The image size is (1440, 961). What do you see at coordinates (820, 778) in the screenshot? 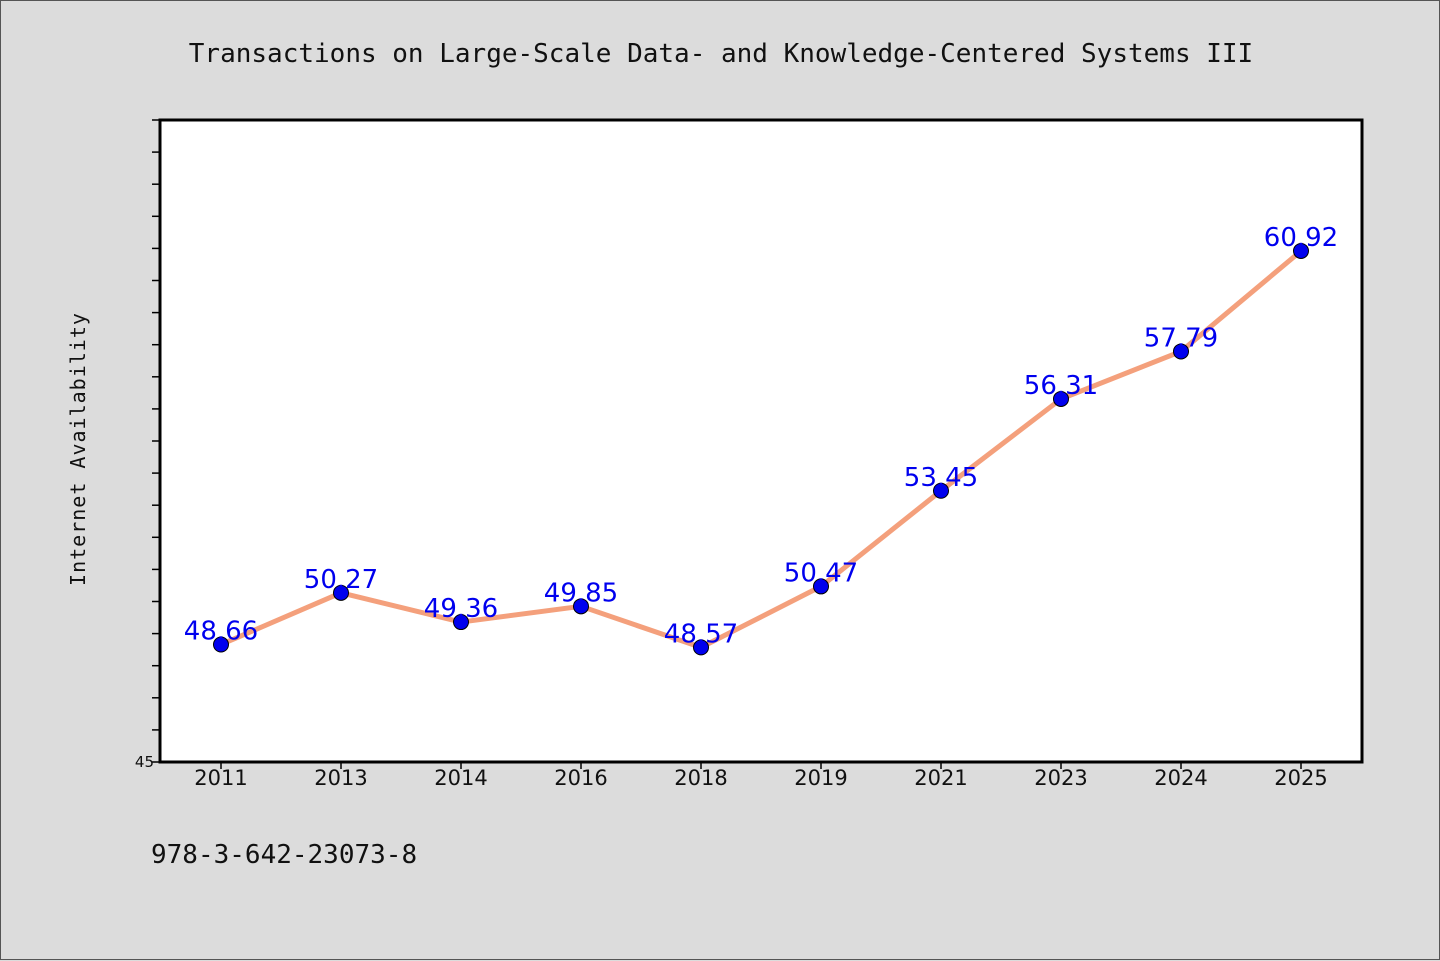
I see `x-tick-label: 2019` at bounding box center [820, 778].